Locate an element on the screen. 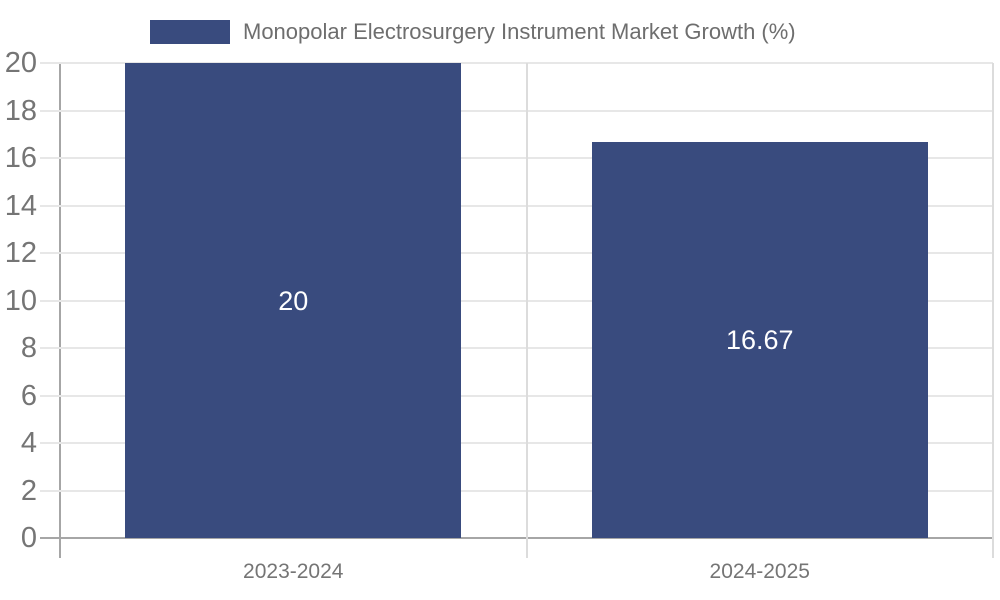 This screenshot has width=1000, height=600. y-tick-label: 6 is located at coordinates (28, 395).